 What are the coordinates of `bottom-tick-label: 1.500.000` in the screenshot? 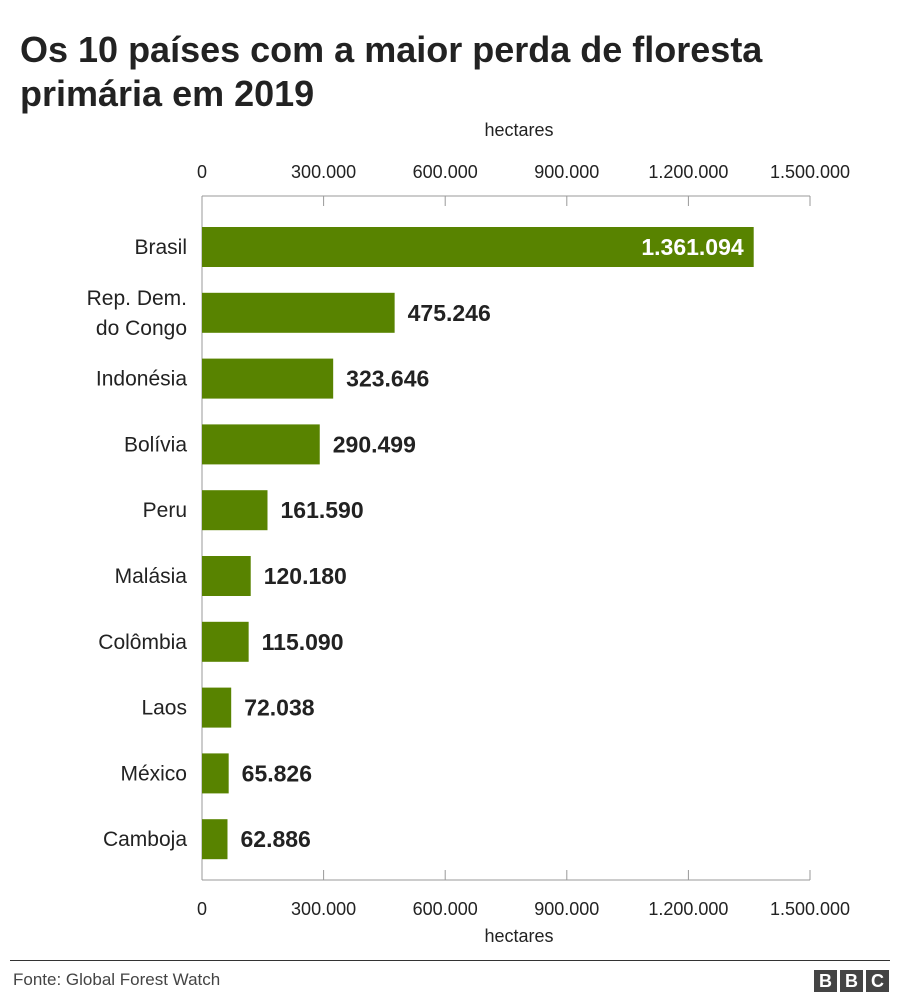 It's located at (810, 909).